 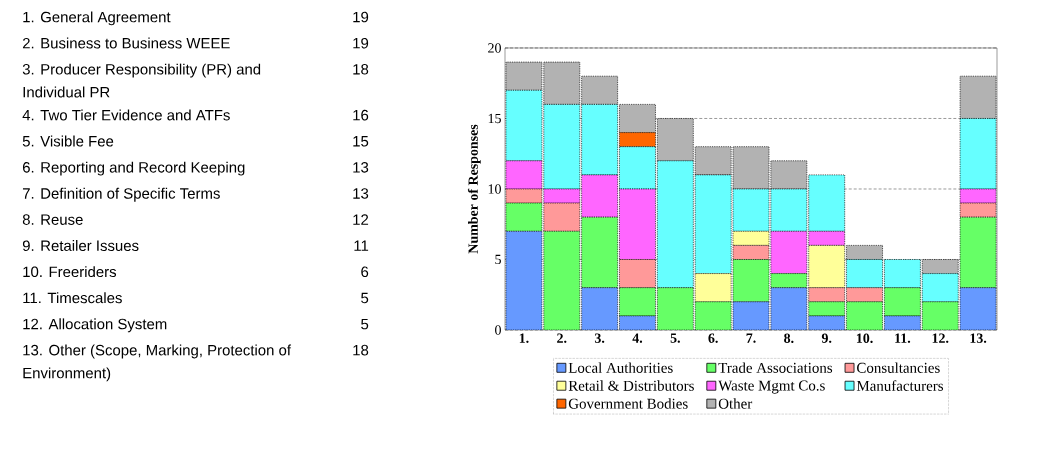 What do you see at coordinates (494, 118) in the screenshot?
I see `y-tick-label: 15` at bounding box center [494, 118].